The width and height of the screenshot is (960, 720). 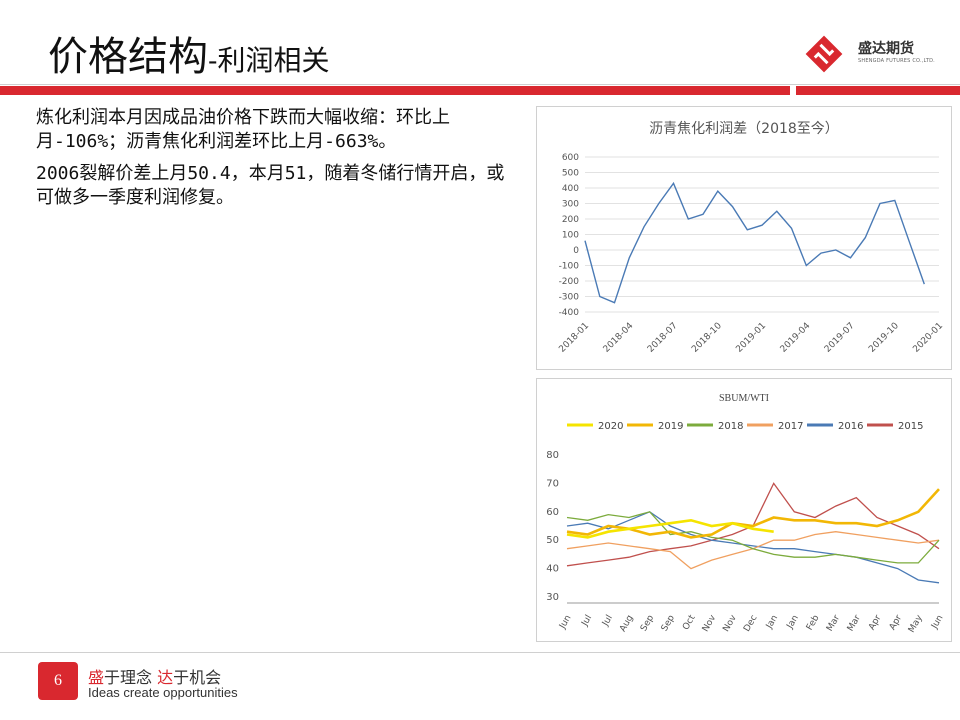 I want to click on y-tick-label: -300, so click(x=569, y=298).